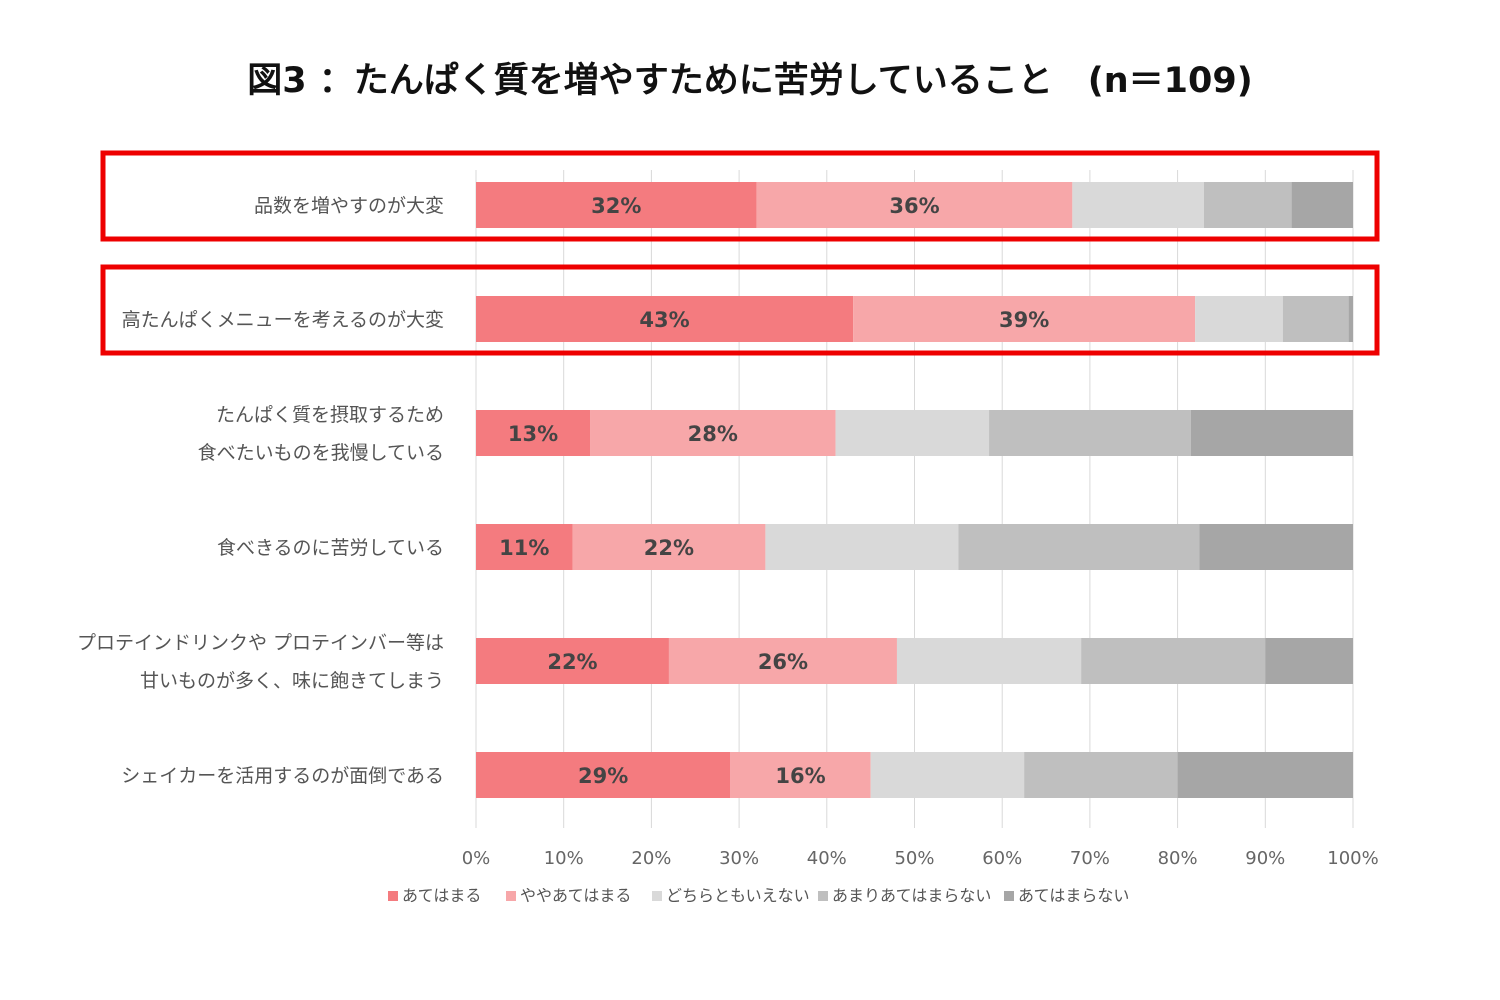 Image resolution: width=1500 pixels, height=1000 pixels. What do you see at coordinates (564, 858) in the screenshot?
I see `x-tick-label: 10%` at bounding box center [564, 858].